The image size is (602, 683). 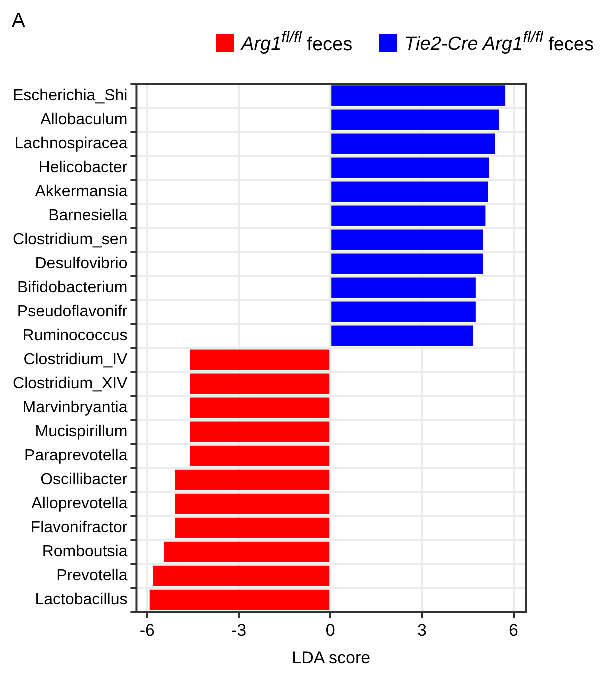 What do you see at coordinates (85, 552) in the screenshot?
I see `y-tick-label: Romboutsia` at bounding box center [85, 552].